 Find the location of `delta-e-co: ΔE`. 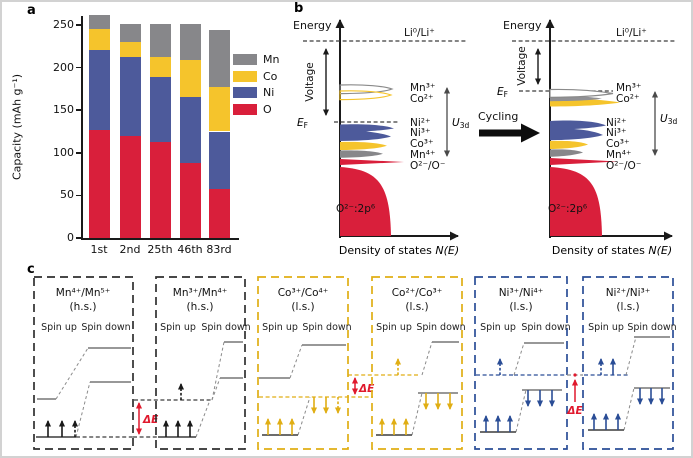

delta-e-co: ΔE is located at coordinates (363, 386).